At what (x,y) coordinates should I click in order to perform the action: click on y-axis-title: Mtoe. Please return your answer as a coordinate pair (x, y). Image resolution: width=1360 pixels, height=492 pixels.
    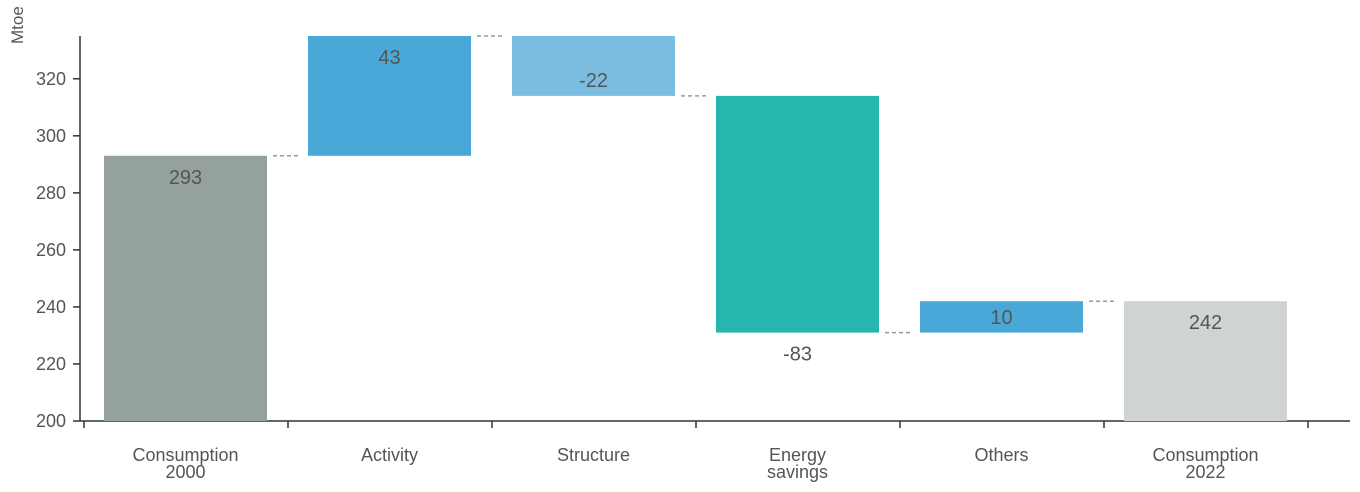
    Looking at the image, I should click on (17, 25).